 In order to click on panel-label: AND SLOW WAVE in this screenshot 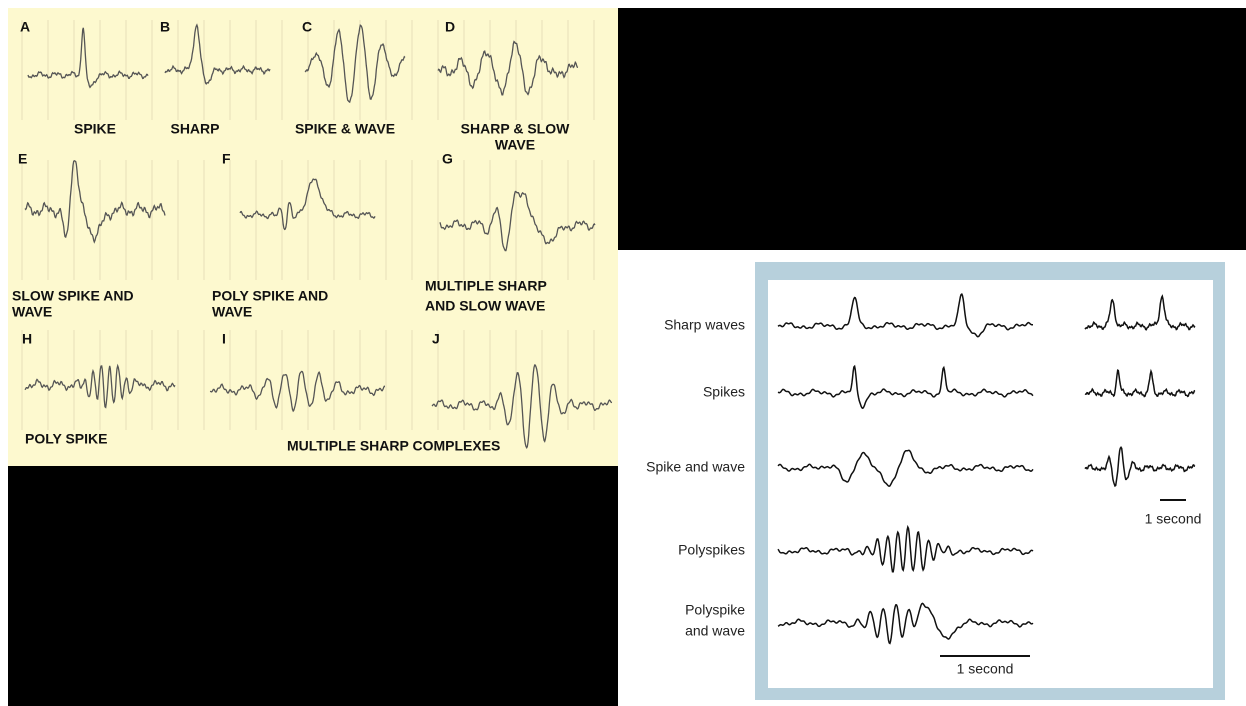, I will do `click(485, 306)`.